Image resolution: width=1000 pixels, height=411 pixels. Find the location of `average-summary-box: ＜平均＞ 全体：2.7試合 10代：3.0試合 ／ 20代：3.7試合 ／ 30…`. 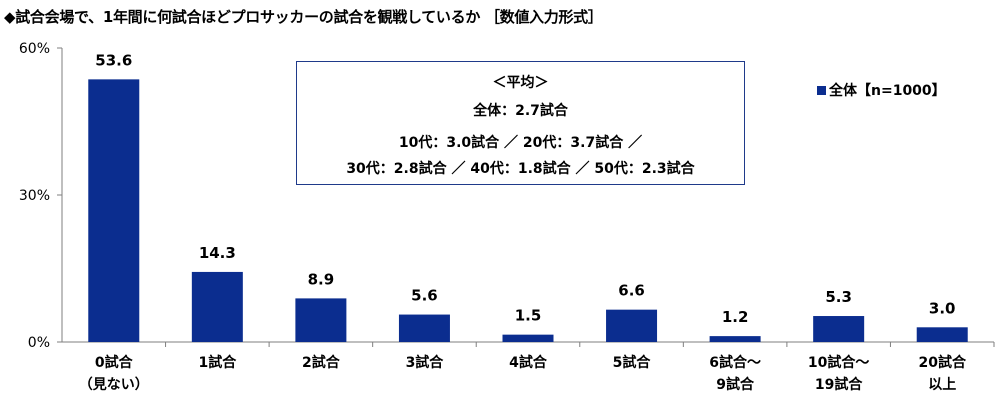

average-summary-box: ＜平均＞ 全体：2.7試合 10代：3.0試合 ／ 20代：3.7試合 ／ 30… is located at coordinates (520, 123).